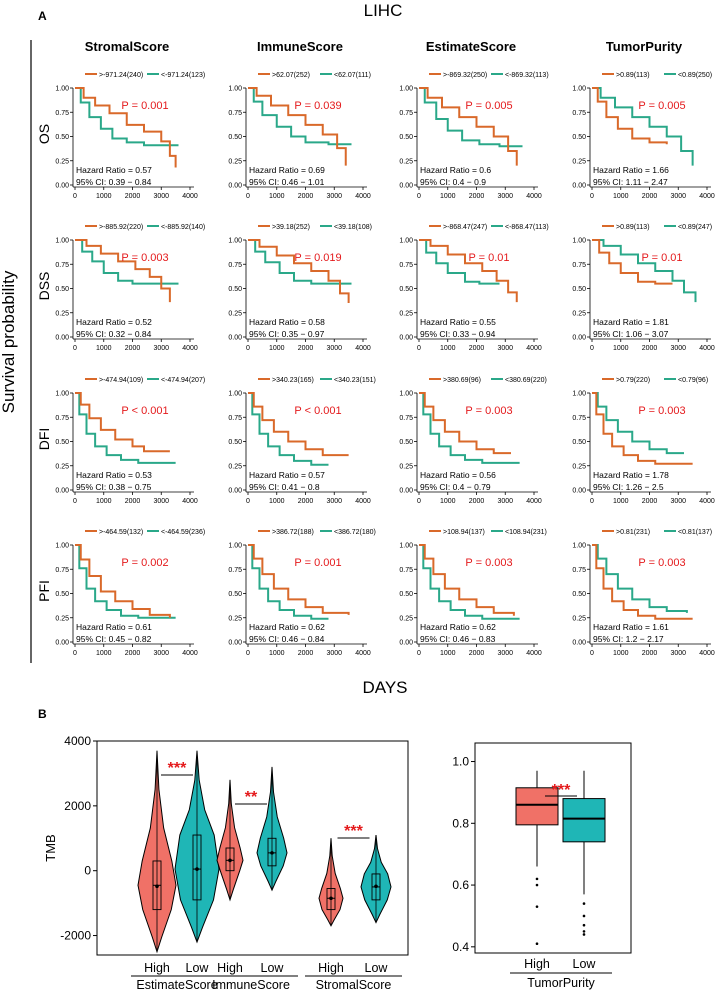 The height and width of the screenshot is (991, 728). What do you see at coordinates (144, 106) in the screenshot?
I see `p-value: P = 0.001` at bounding box center [144, 106].